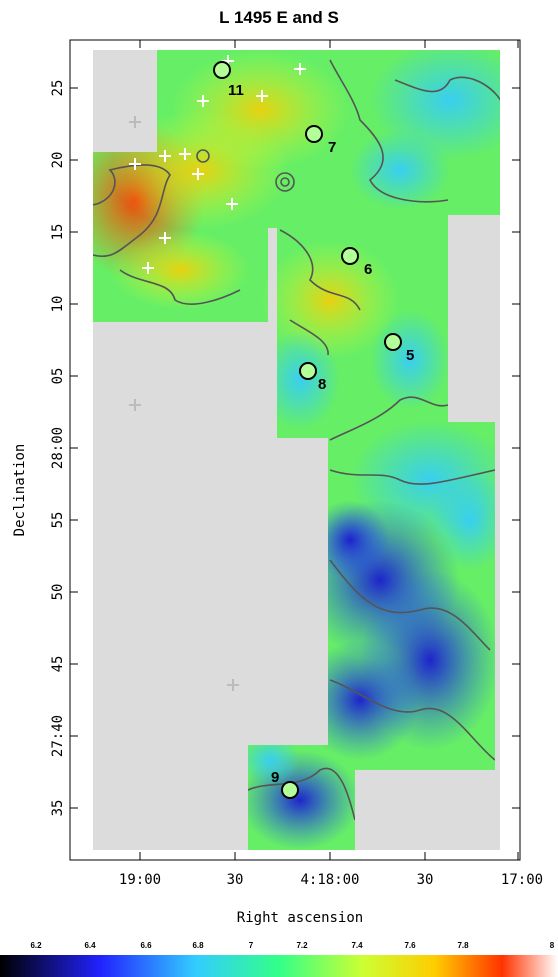 This screenshot has height=977, width=558. Describe the element at coordinates (140, 880) in the screenshot. I see `x-tick-label: 19:00` at that location.